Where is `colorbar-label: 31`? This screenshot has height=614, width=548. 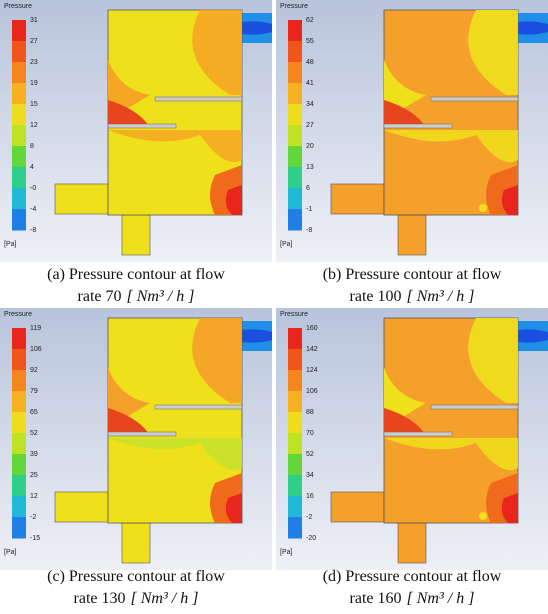 colorbar-label: 31 is located at coordinates (34, 20).